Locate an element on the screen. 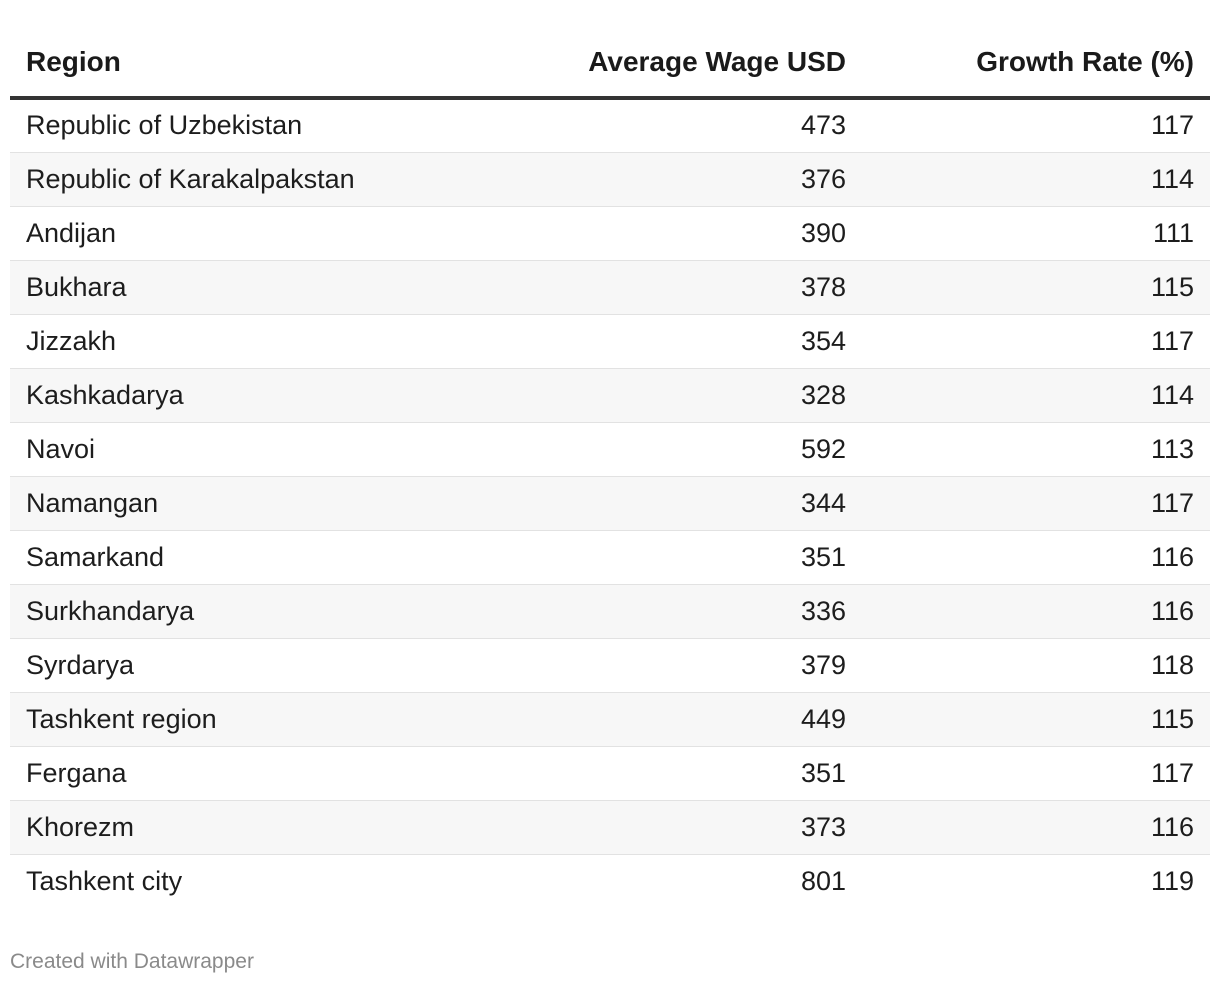  table-row: Khorezm 373 116 is located at coordinates (610, 827).